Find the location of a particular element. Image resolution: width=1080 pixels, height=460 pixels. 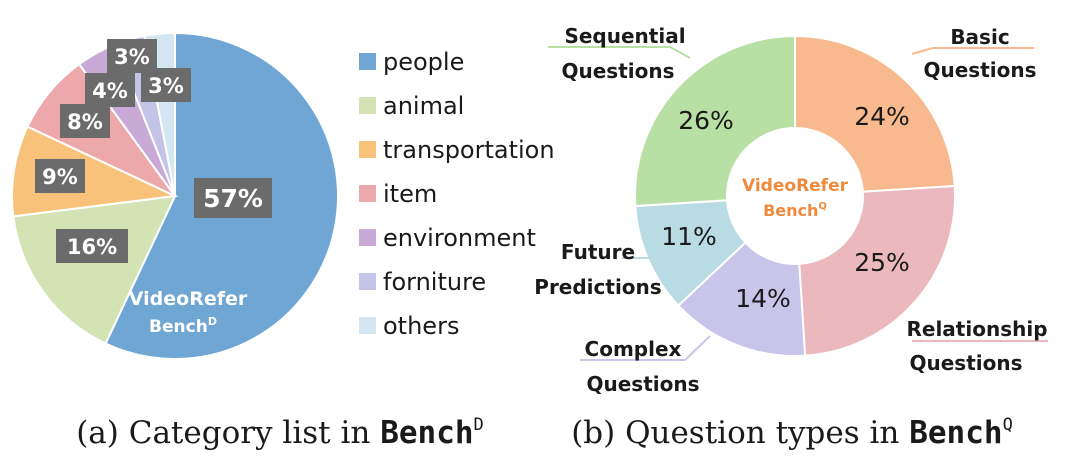

category-label: Relationship is located at coordinates (976, 329).